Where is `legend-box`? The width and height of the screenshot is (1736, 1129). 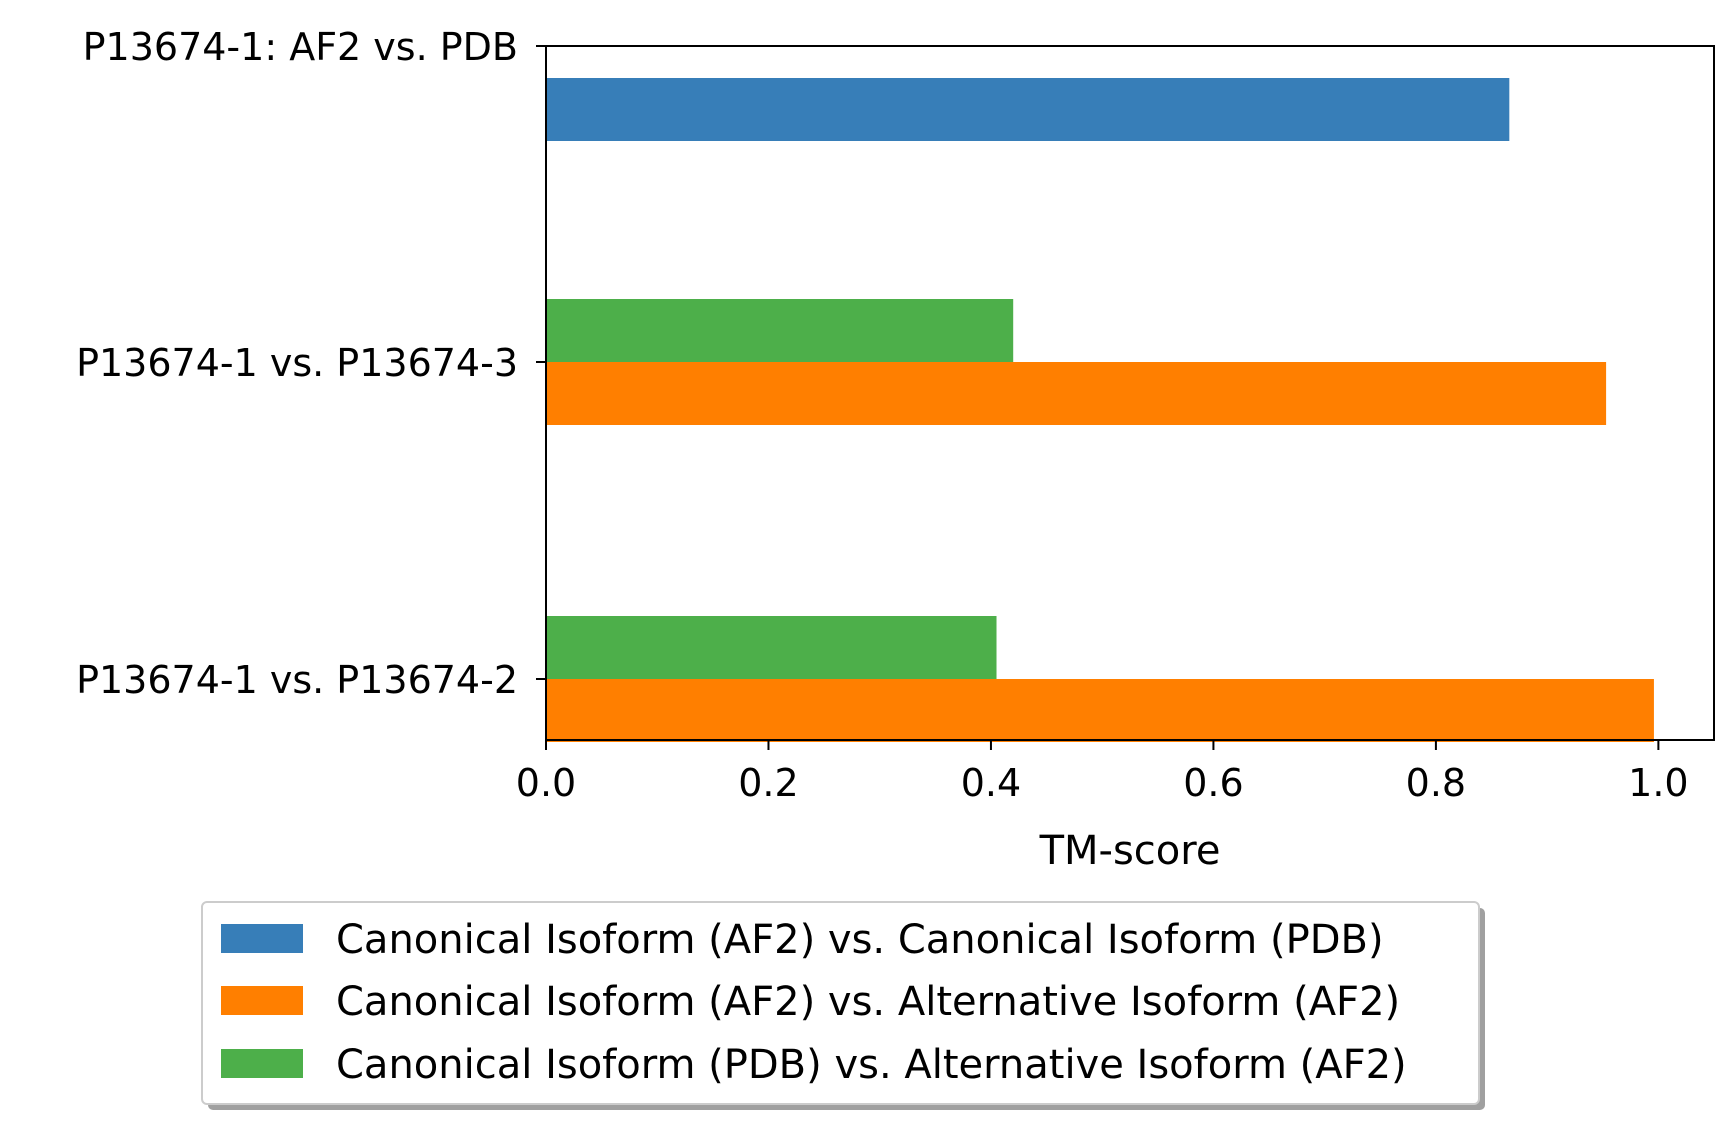 legend-box is located at coordinates (840, 1003).